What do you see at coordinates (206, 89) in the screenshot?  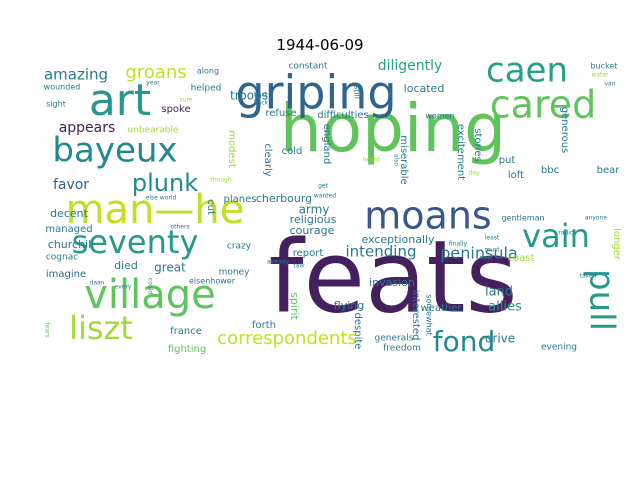 I see `cloud-word: helped` at bounding box center [206, 89].